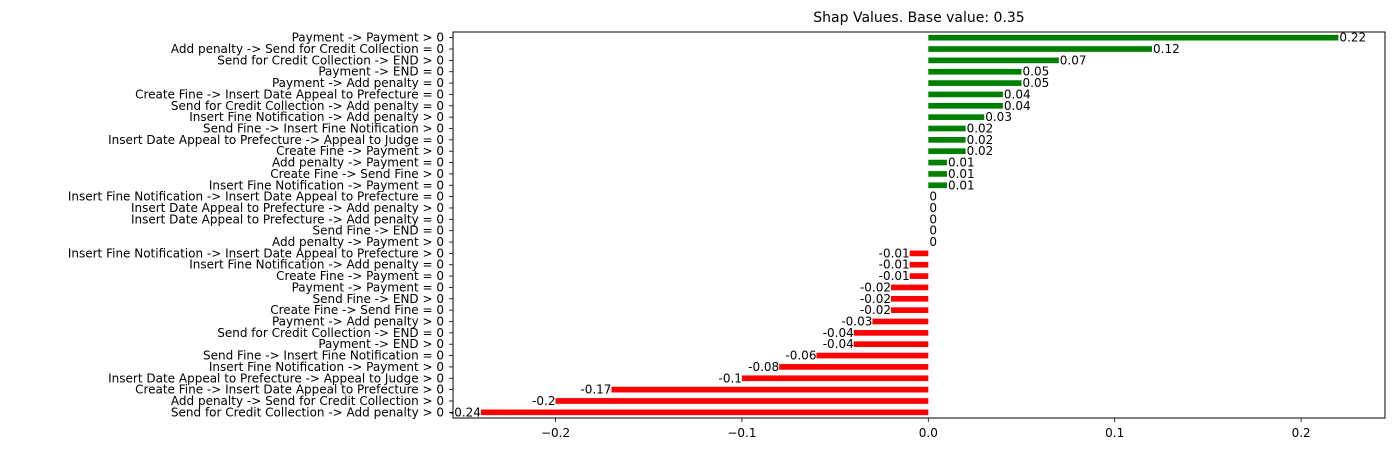 The height and width of the screenshot is (456, 1394). What do you see at coordinates (357, 310) in the screenshot?
I see `category-label: Create Fine -> Send Fine = 0` at bounding box center [357, 310].